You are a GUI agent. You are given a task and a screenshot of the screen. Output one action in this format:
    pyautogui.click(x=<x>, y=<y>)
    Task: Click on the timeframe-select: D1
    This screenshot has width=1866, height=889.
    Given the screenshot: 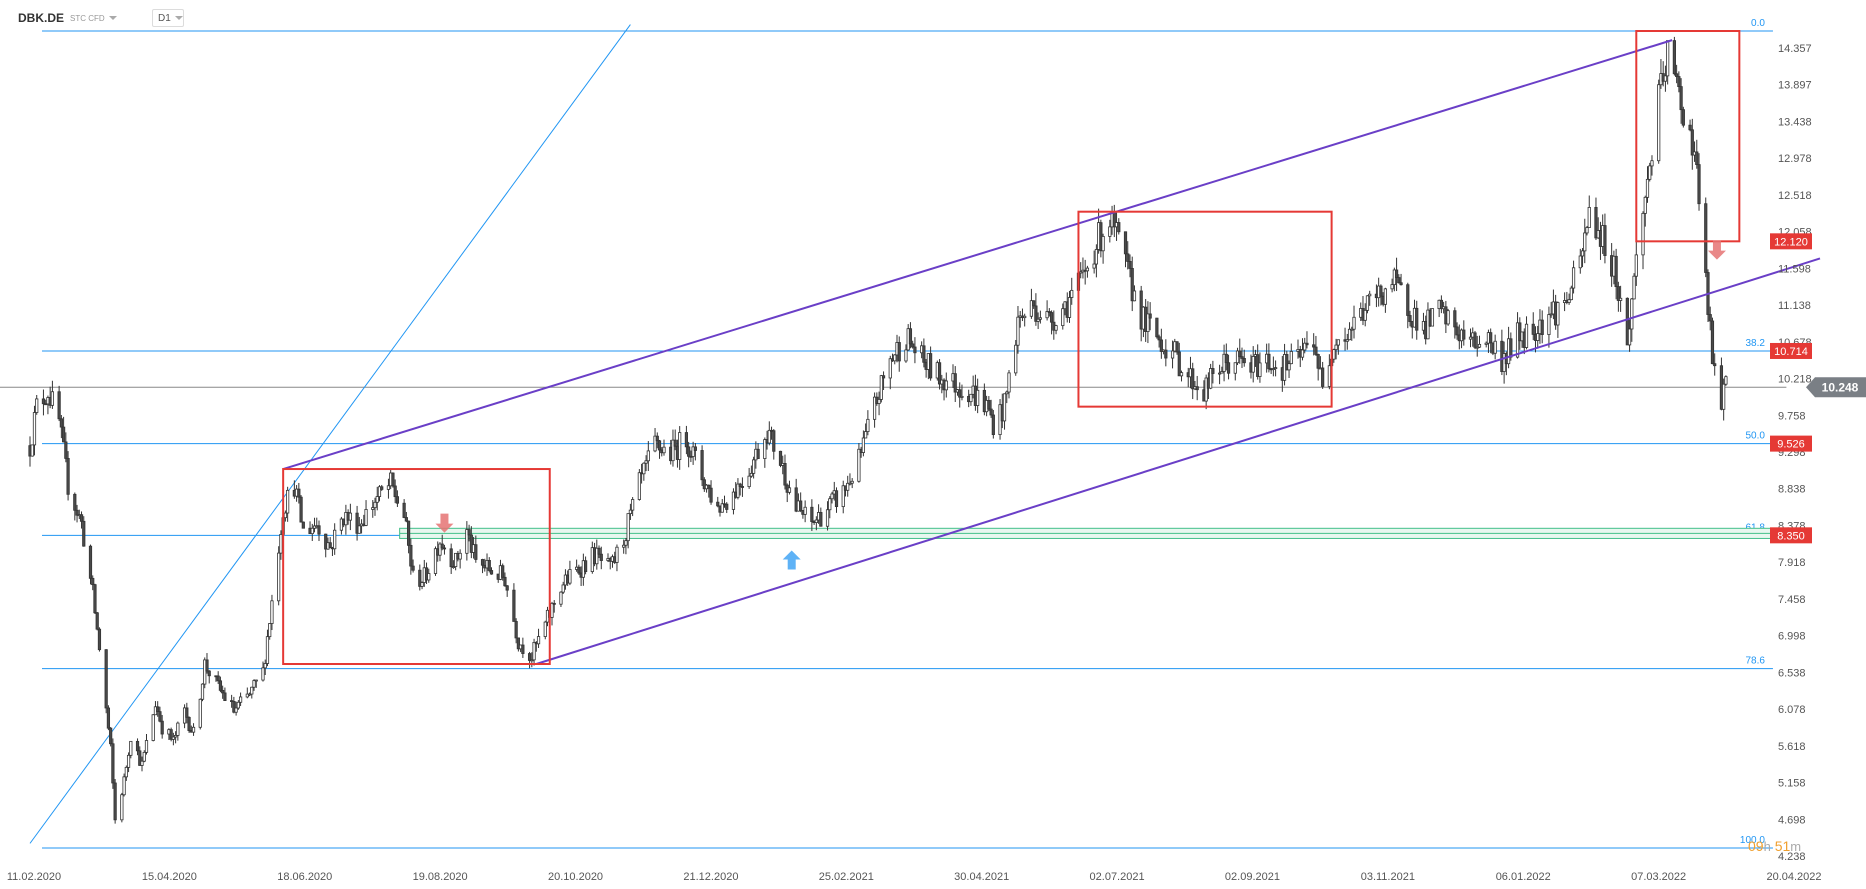 What is the action you would take?
    pyautogui.click(x=168, y=18)
    